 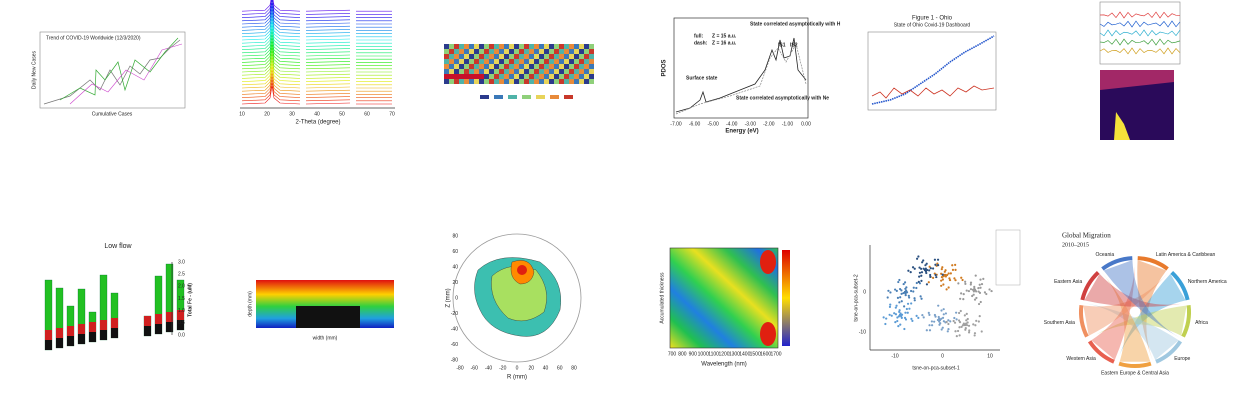 What do you see at coordinates (935, 368) in the screenshot?
I see `x-label: tsne-on-pca-subset-1` at bounding box center [935, 368].